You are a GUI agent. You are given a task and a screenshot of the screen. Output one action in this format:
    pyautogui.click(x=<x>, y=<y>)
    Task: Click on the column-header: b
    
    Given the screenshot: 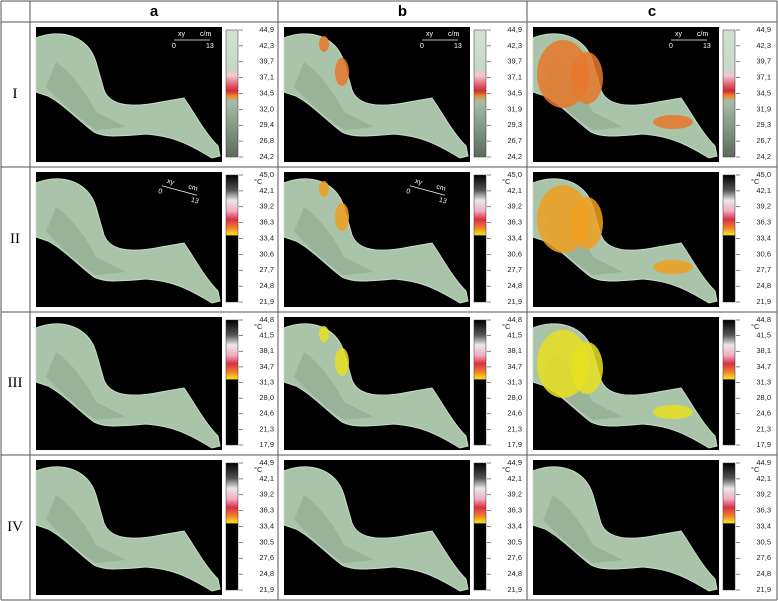 What is the action you would take?
    pyautogui.click(x=402, y=11)
    